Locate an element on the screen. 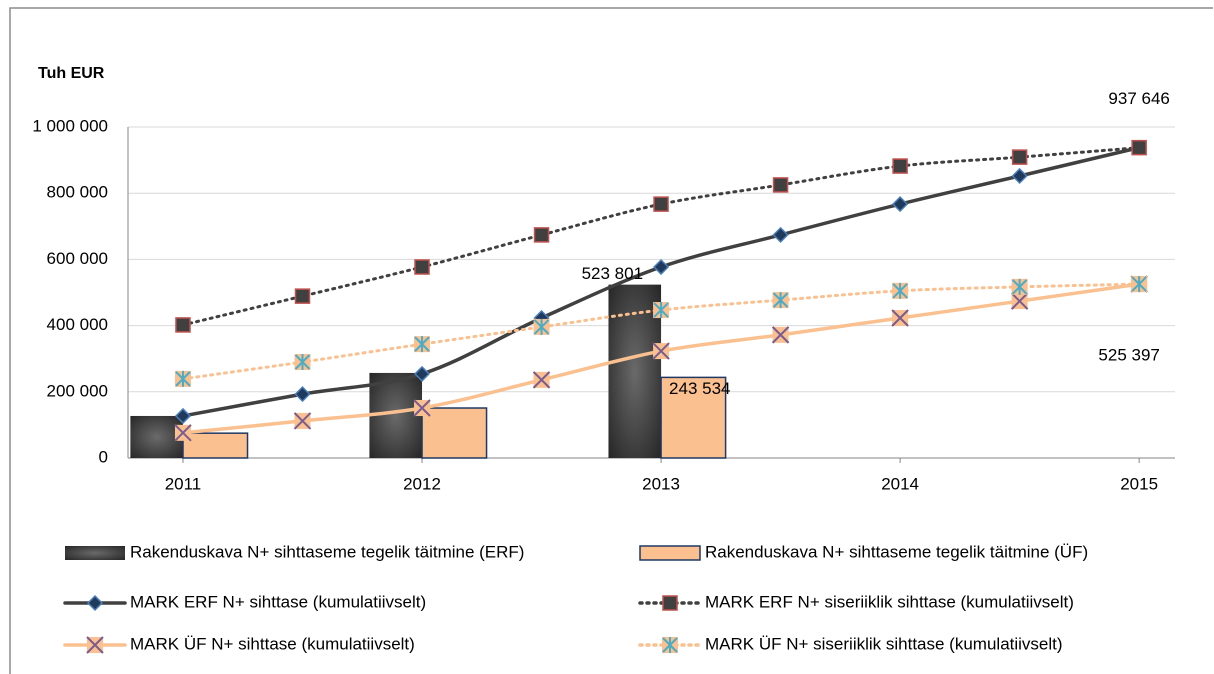  x-tick-label: 2014 is located at coordinates (900, 483).